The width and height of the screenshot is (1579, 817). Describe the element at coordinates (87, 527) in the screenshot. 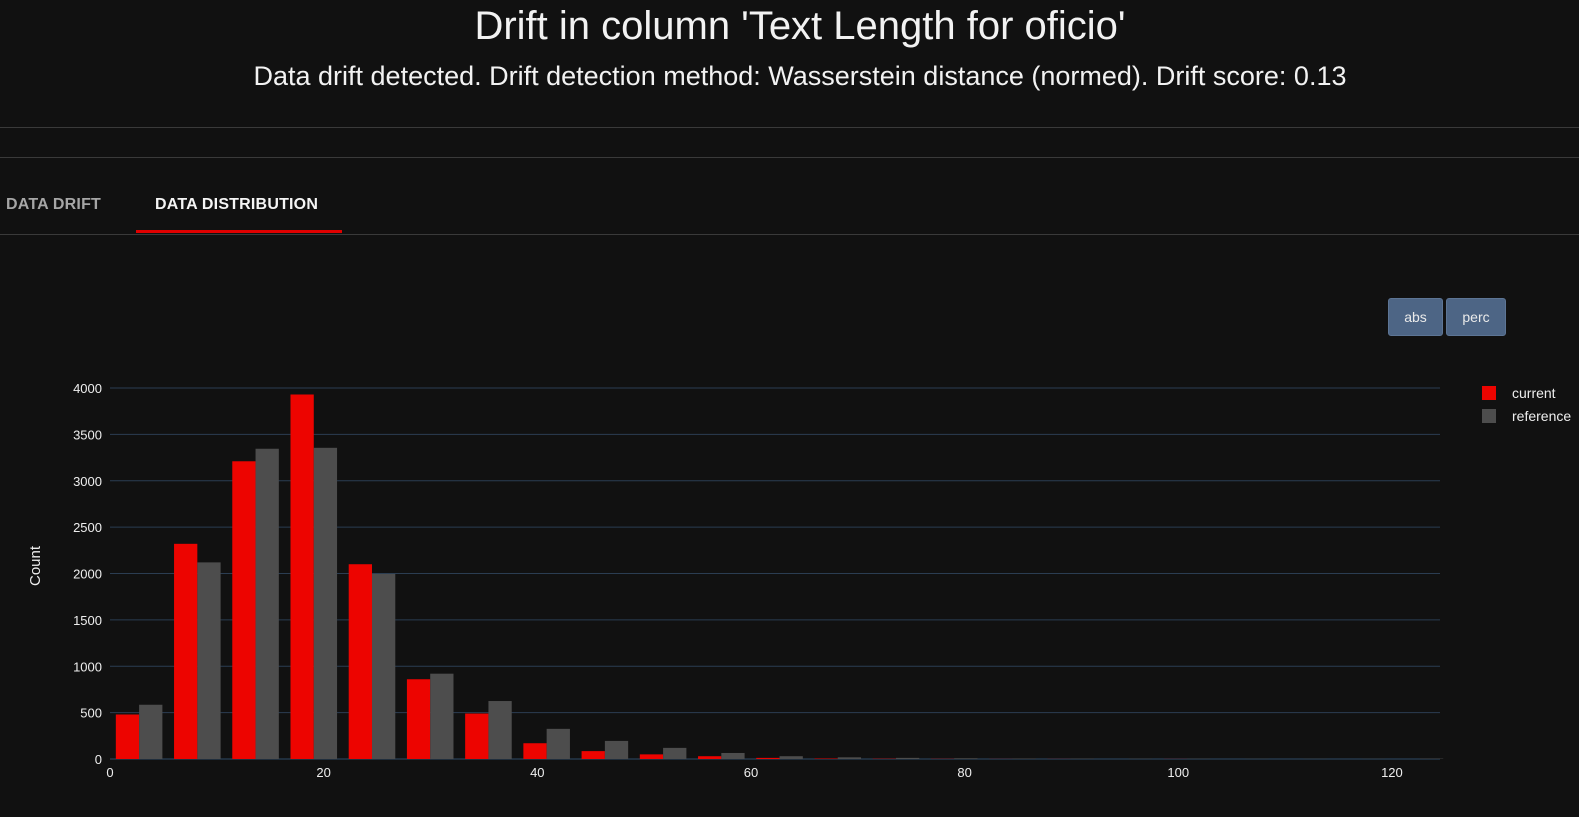

I see `y-tick-label: 2500` at that location.